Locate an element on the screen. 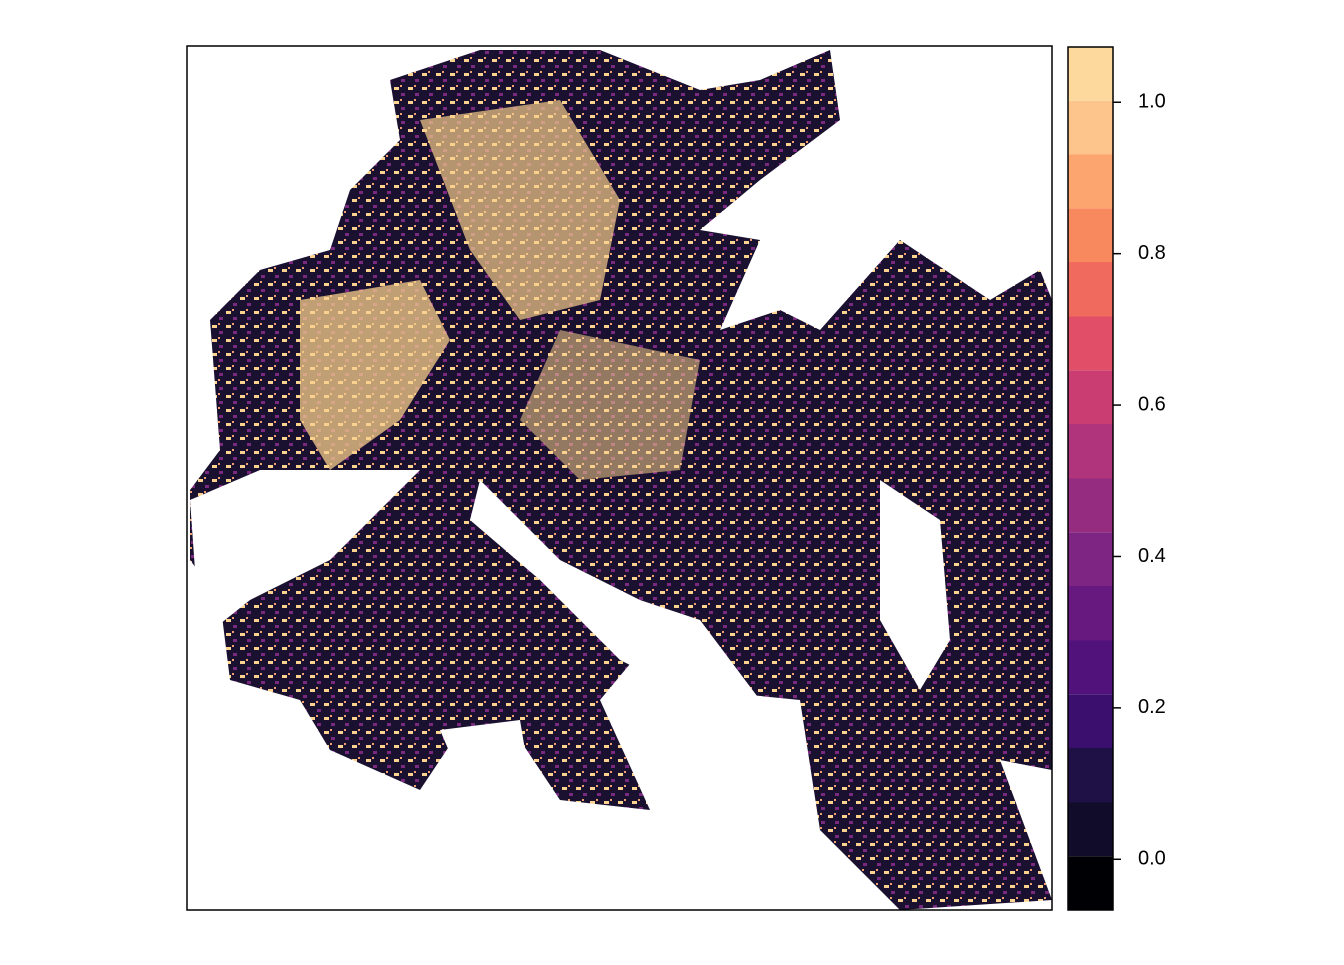 Image resolution: width=1344 pixels, height=965 pixels. colorbar-frame is located at coordinates (1090, 478).